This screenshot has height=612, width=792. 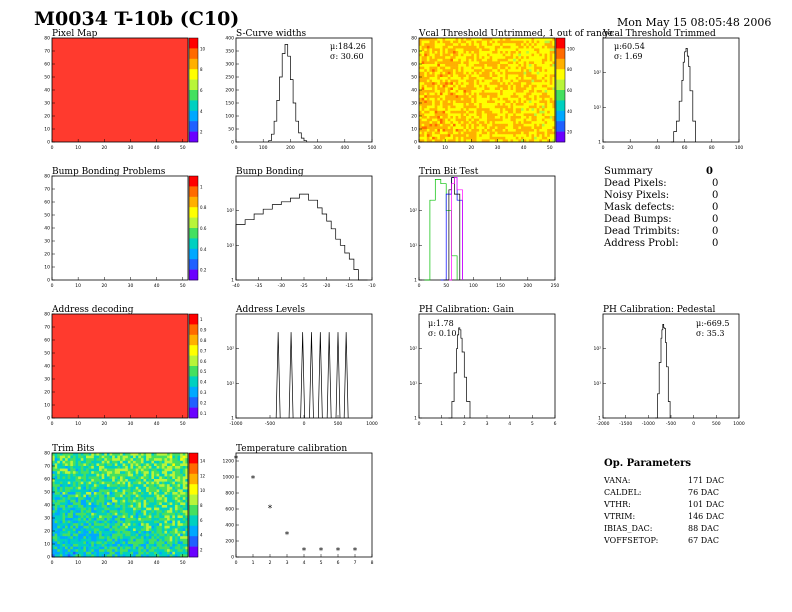 I want to click on op-param-value: 171 DAC, so click(x=706, y=480).